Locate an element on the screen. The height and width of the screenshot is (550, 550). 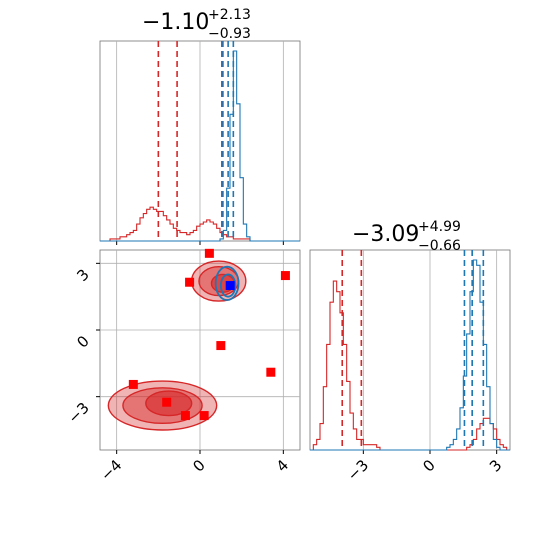
panel-hist-p2 is located at coordinates (410, 351).